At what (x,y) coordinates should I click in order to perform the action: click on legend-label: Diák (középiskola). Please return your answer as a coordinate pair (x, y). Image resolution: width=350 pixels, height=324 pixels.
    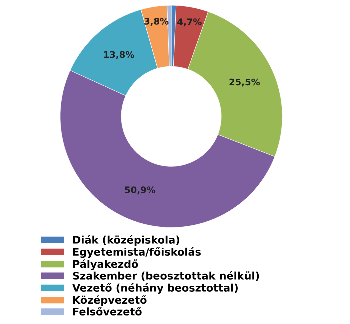
    Looking at the image, I should click on (126, 240).